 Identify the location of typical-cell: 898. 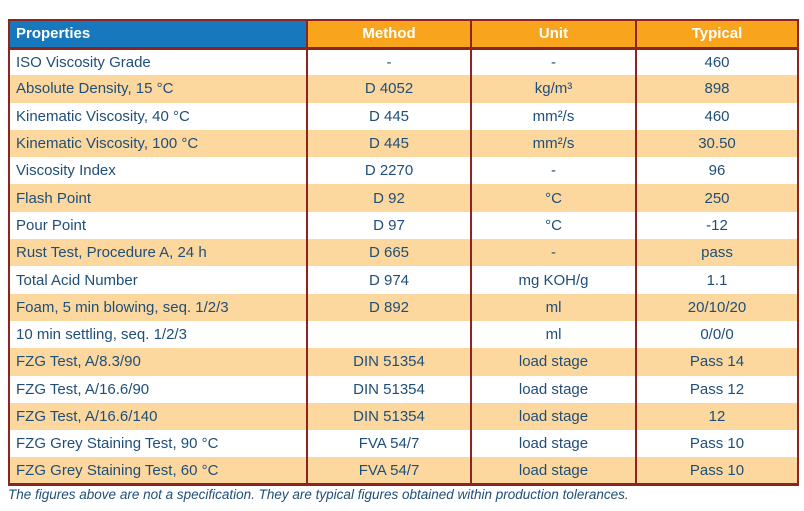
(717, 89).